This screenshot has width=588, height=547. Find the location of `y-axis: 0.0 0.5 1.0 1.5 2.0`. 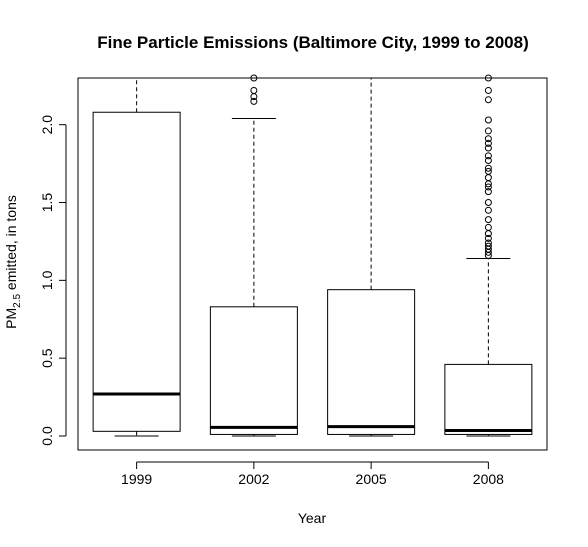

y-axis: 0.0 0.5 1.0 1.5 2.0 is located at coordinates (53, 280).